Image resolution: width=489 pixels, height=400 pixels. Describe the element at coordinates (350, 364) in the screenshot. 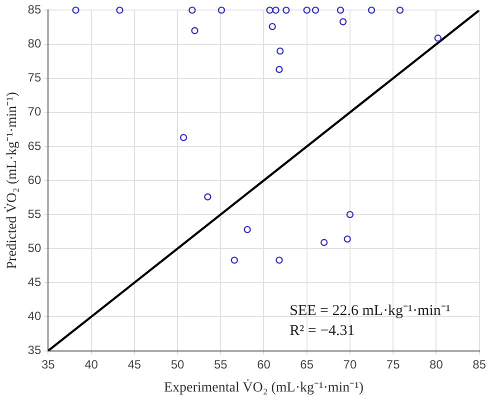

I see `x-tick-label: 70` at that location.